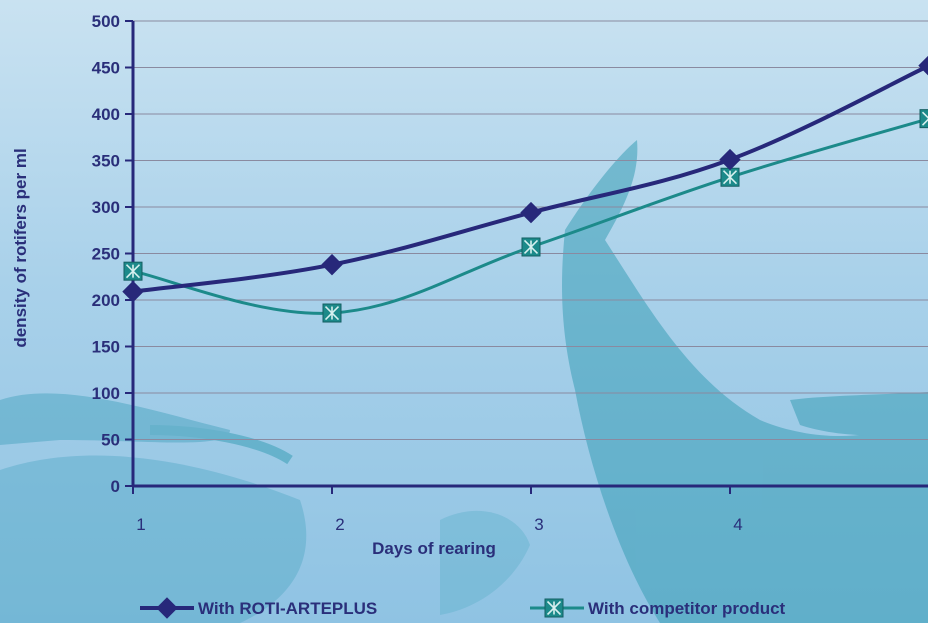 Image resolution: width=928 pixels, height=623 pixels. What do you see at coordinates (287, 608) in the screenshot?
I see `legend-label: With ROTI-ARTEPLUS` at bounding box center [287, 608].